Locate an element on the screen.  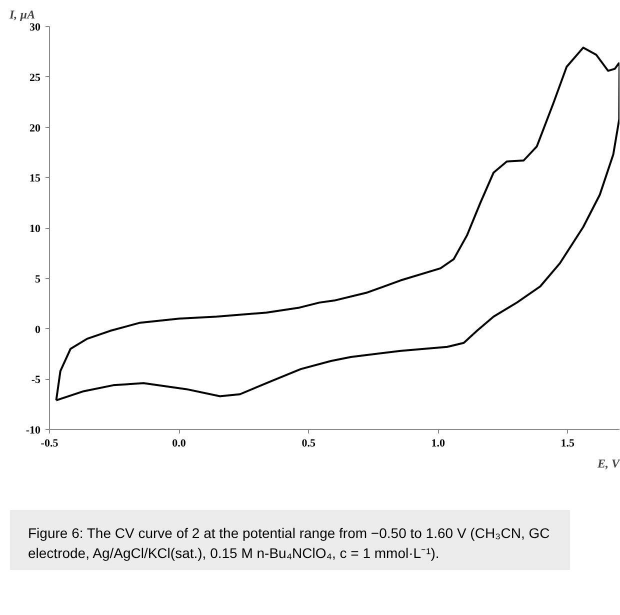
x-tick-label: 1.5 is located at coordinates (568, 444).